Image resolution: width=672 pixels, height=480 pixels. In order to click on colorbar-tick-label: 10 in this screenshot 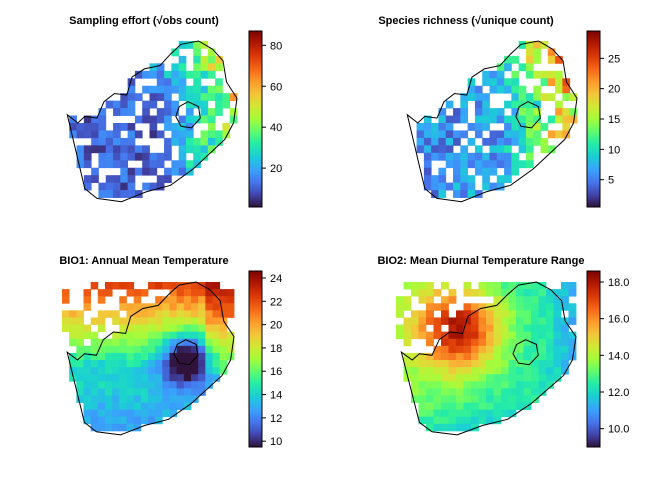, I will do `click(614, 150)`.